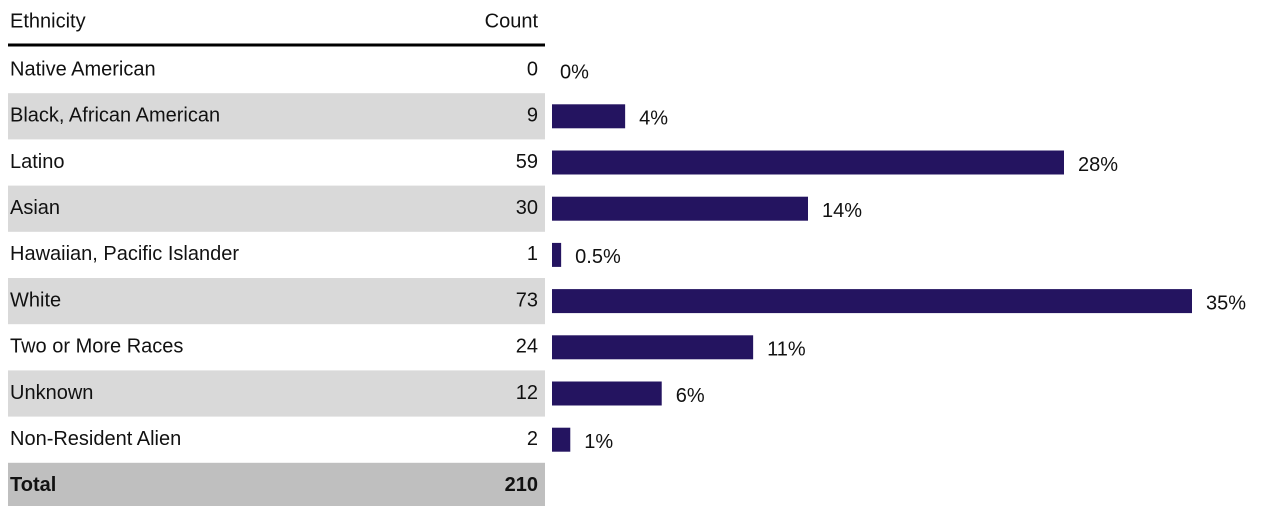 This screenshot has width=1266, height=506. I want to click on bar-label: 0.5%, so click(598, 257).